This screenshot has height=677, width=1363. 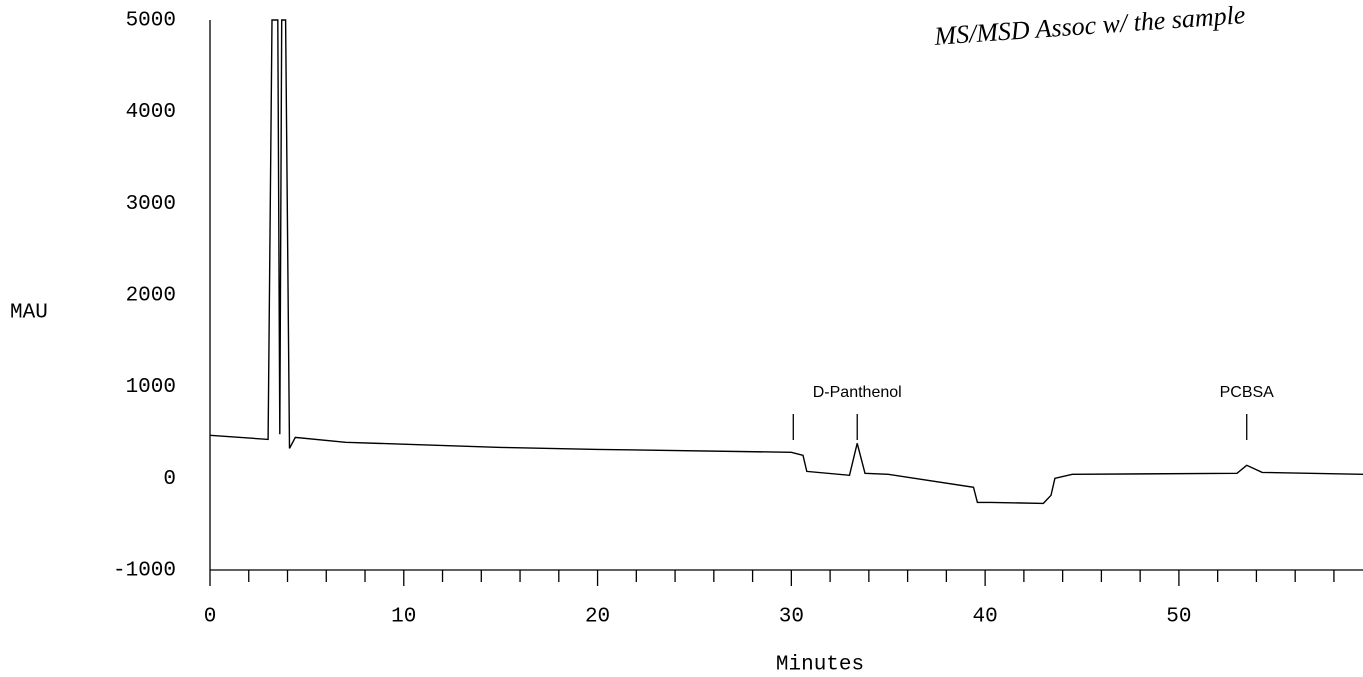 I want to click on x-tick-label: 30, so click(x=791, y=617).